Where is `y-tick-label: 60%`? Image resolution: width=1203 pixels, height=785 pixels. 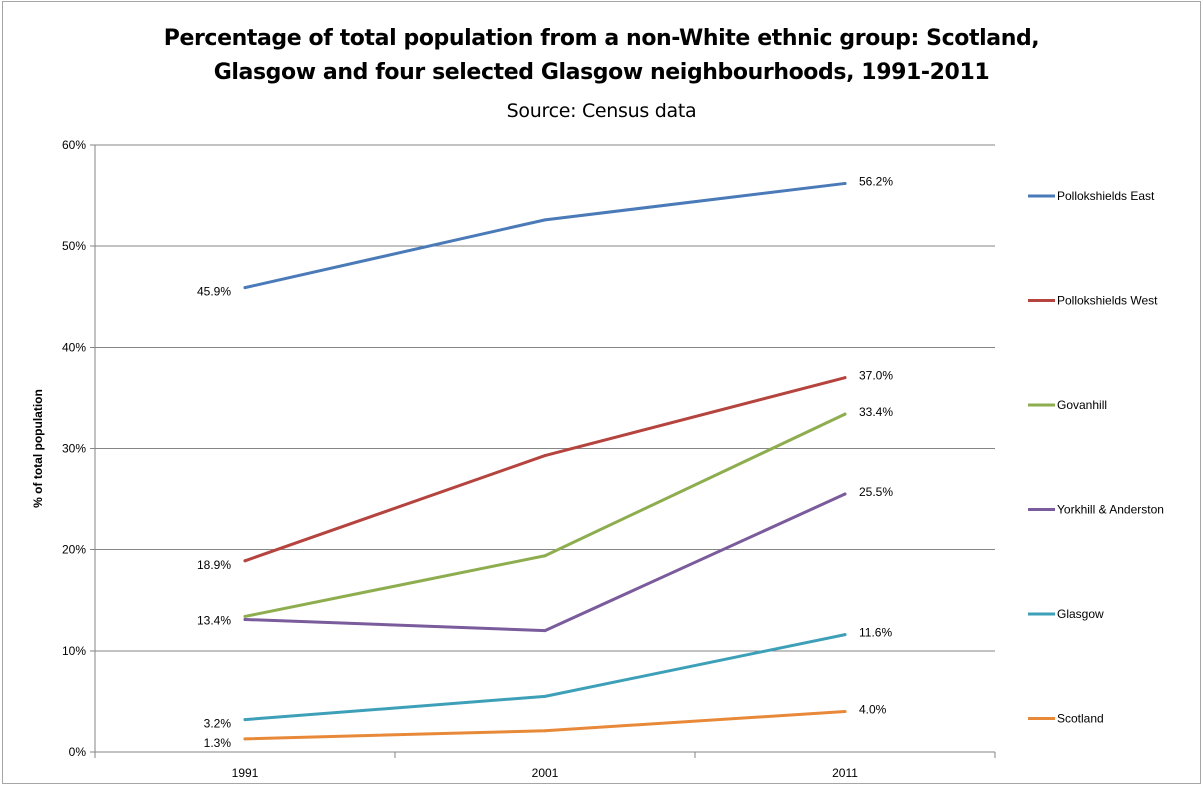 y-tick-label: 60% is located at coordinates (74, 145).